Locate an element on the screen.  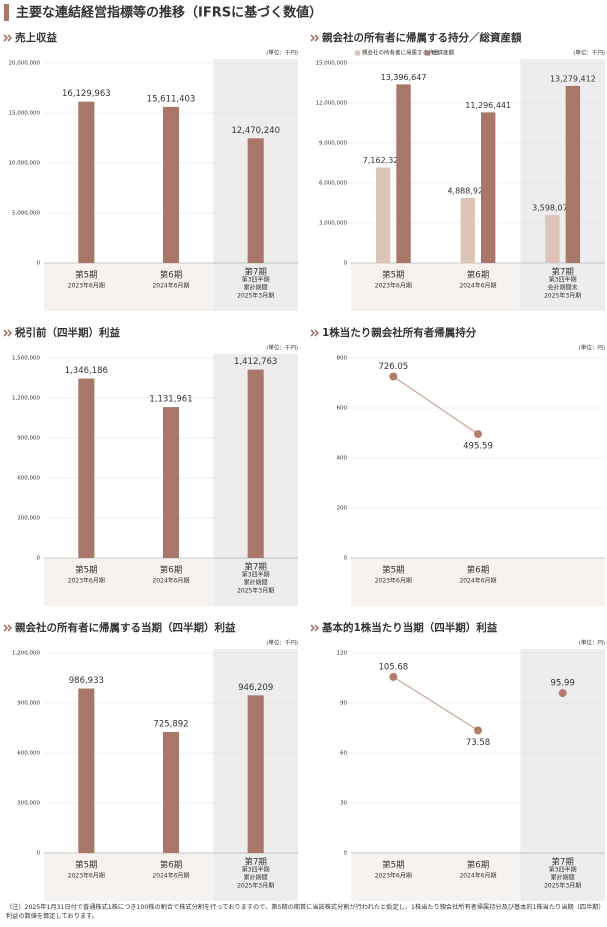
value-label: 3,598,078 is located at coordinates (552, 208).